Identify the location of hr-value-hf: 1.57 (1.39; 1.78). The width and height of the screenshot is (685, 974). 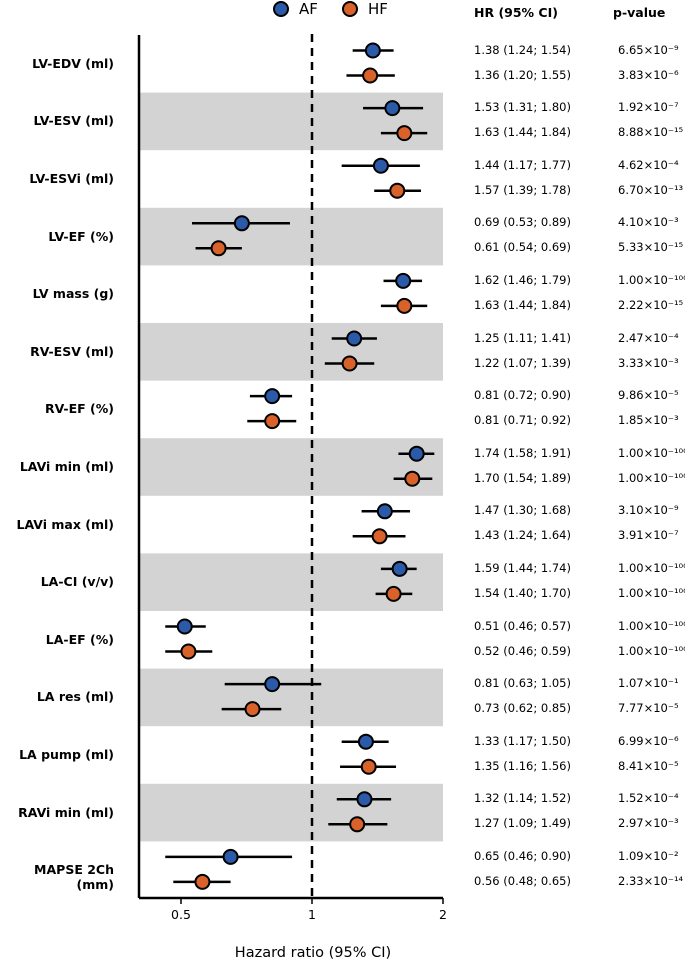
(522, 189).